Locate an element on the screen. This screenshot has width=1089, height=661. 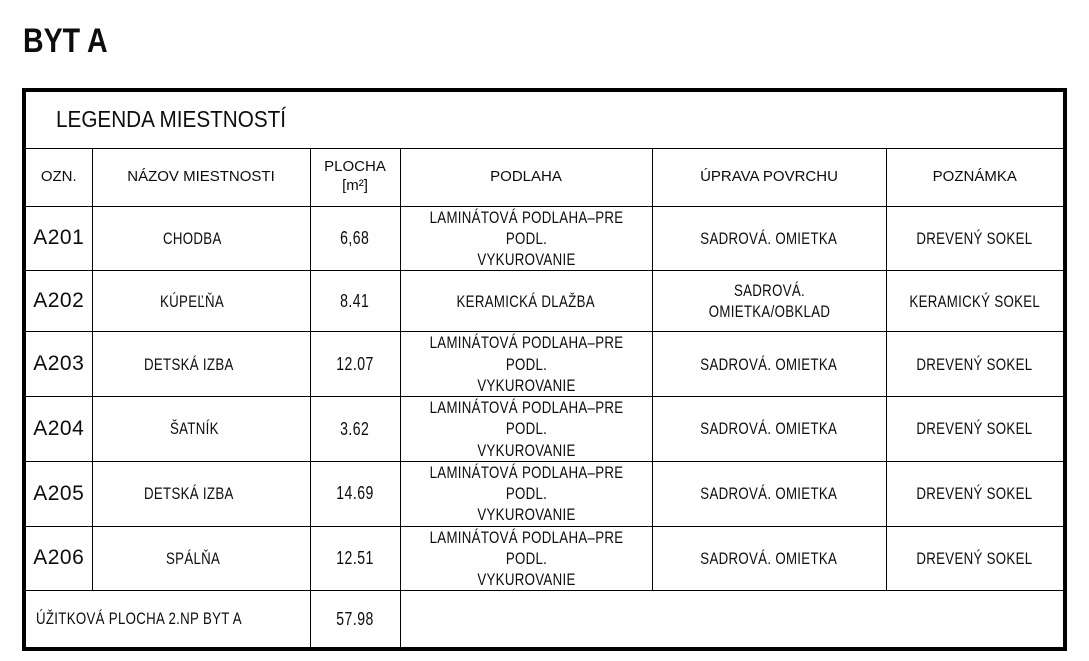
page-title: BYT A is located at coordinates (65, 41).